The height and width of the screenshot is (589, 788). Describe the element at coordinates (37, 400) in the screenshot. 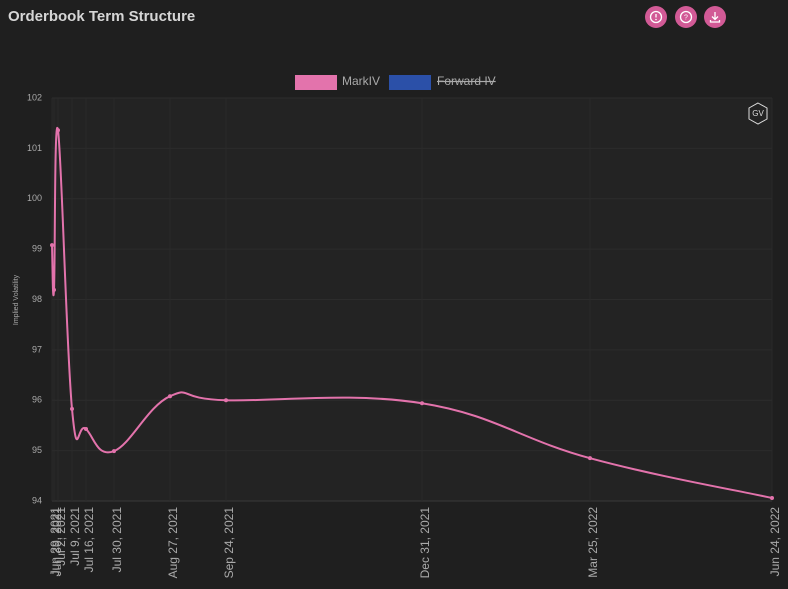

I see `y-tick-label: 96` at that location.